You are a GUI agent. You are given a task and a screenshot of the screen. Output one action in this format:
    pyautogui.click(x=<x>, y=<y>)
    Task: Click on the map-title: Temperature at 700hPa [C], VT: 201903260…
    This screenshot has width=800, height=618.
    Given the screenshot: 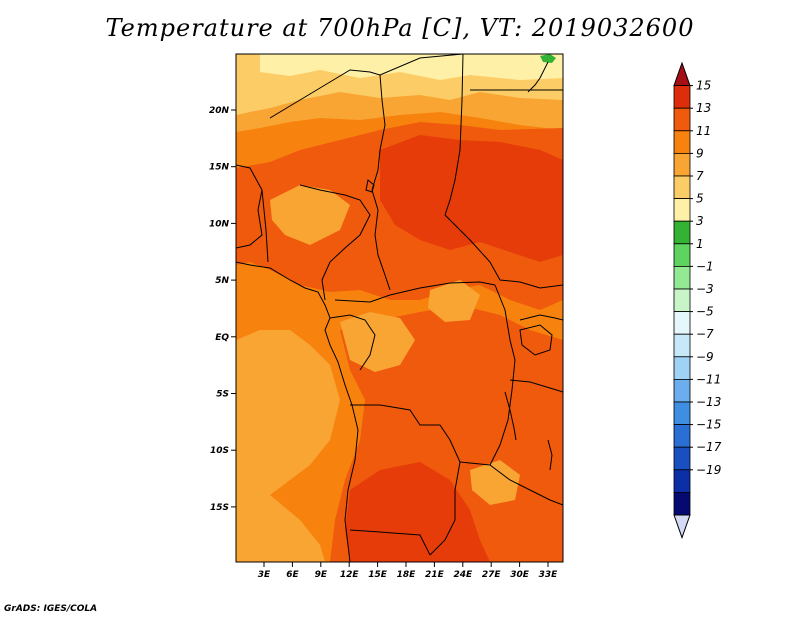 What is the action you would take?
    pyautogui.click(x=400, y=28)
    